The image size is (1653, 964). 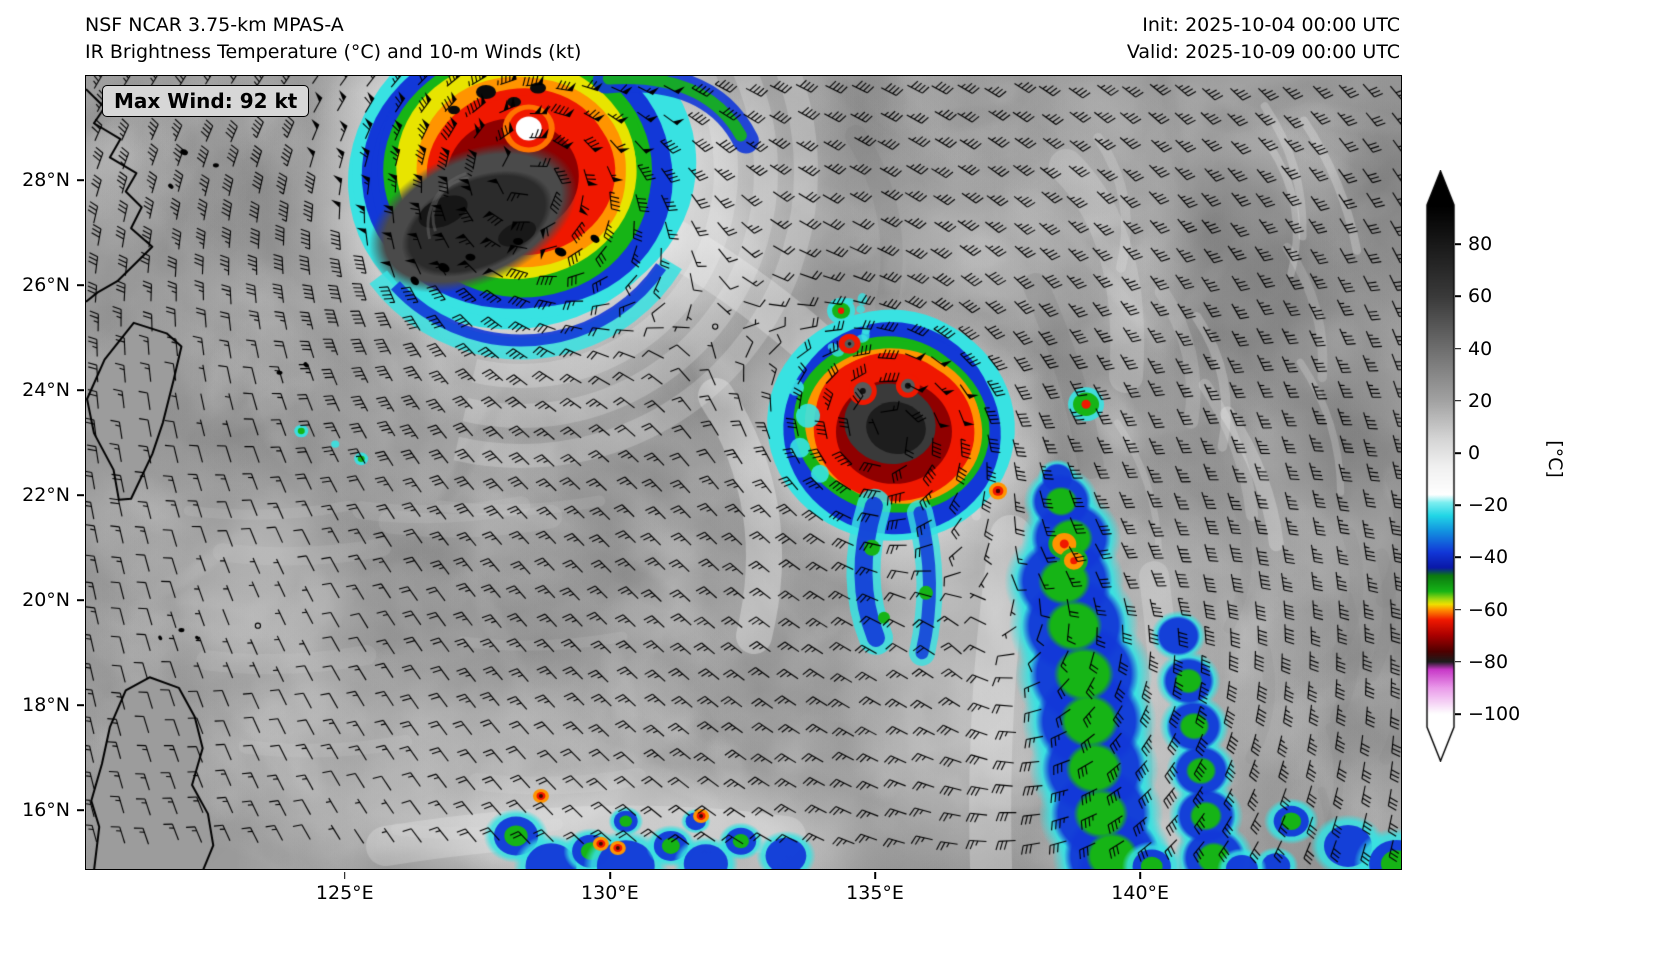 What do you see at coordinates (1480, 400) in the screenshot?
I see `colorbar-tick-label: 20` at bounding box center [1480, 400].